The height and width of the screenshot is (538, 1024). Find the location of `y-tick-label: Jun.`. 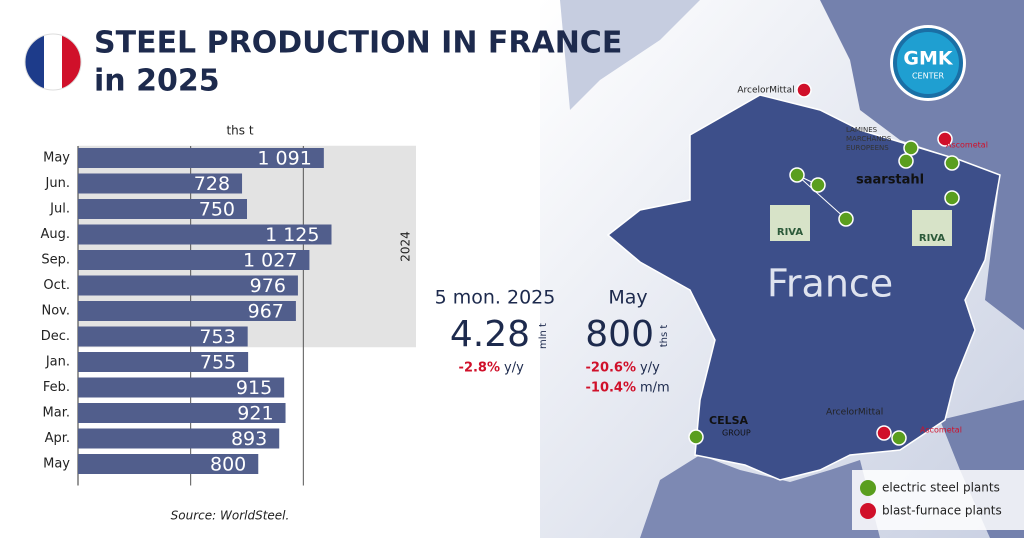

y-tick-label: Jun. is located at coordinates (57, 183).